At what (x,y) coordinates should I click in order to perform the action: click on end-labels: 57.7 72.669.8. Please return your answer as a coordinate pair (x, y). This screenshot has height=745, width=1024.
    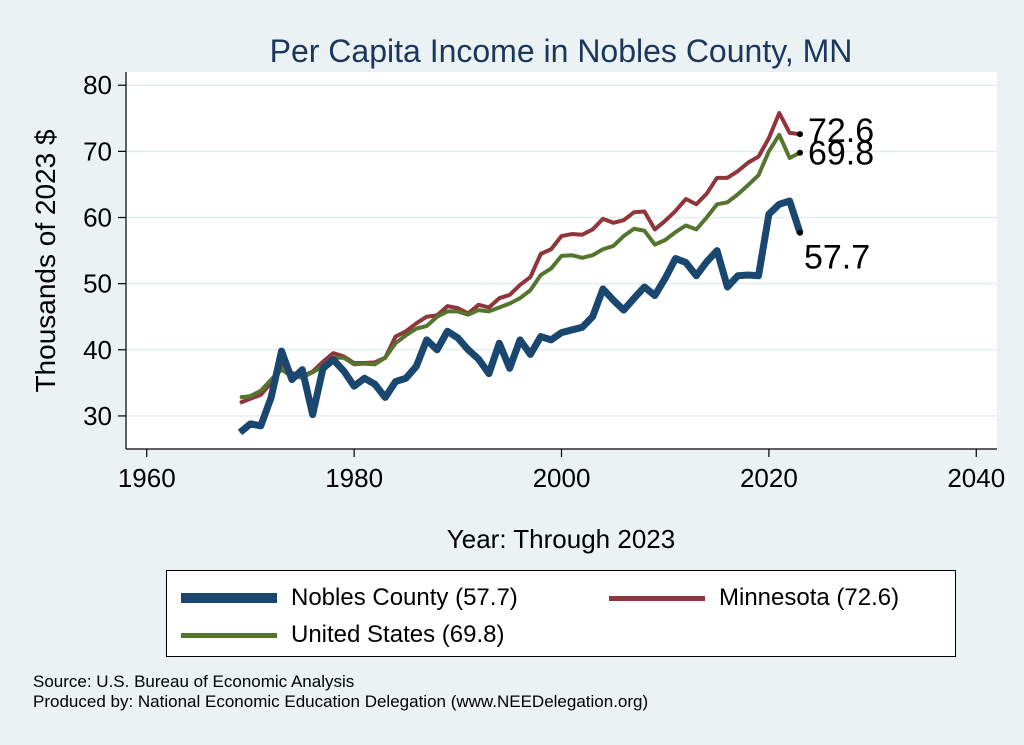
    Looking at the image, I should click on (835, 194).